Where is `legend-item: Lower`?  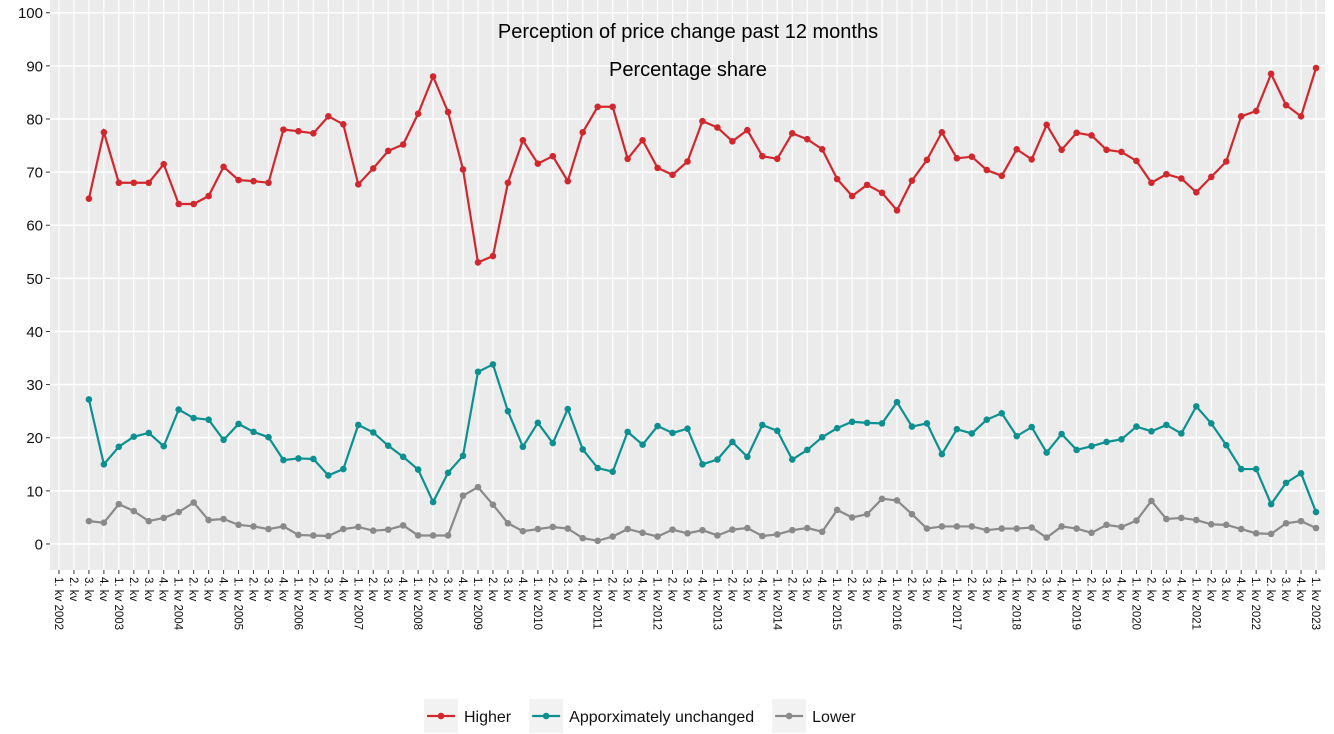 legend-item: Lower is located at coordinates (814, 716).